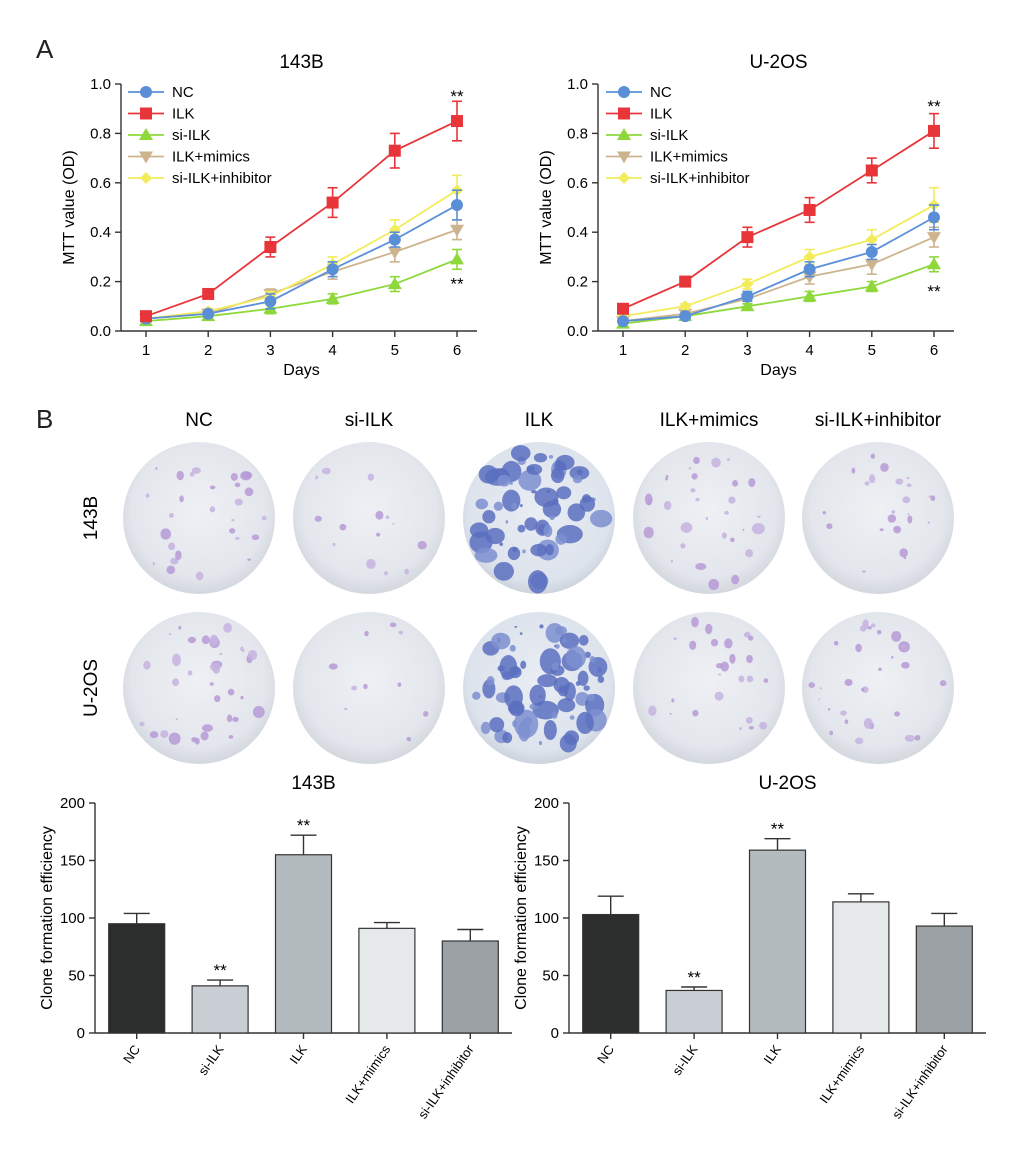 The image size is (1020, 1158). What do you see at coordinates (45, 49) in the screenshot?
I see `panel-label-a: A` at bounding box center [45, 49].